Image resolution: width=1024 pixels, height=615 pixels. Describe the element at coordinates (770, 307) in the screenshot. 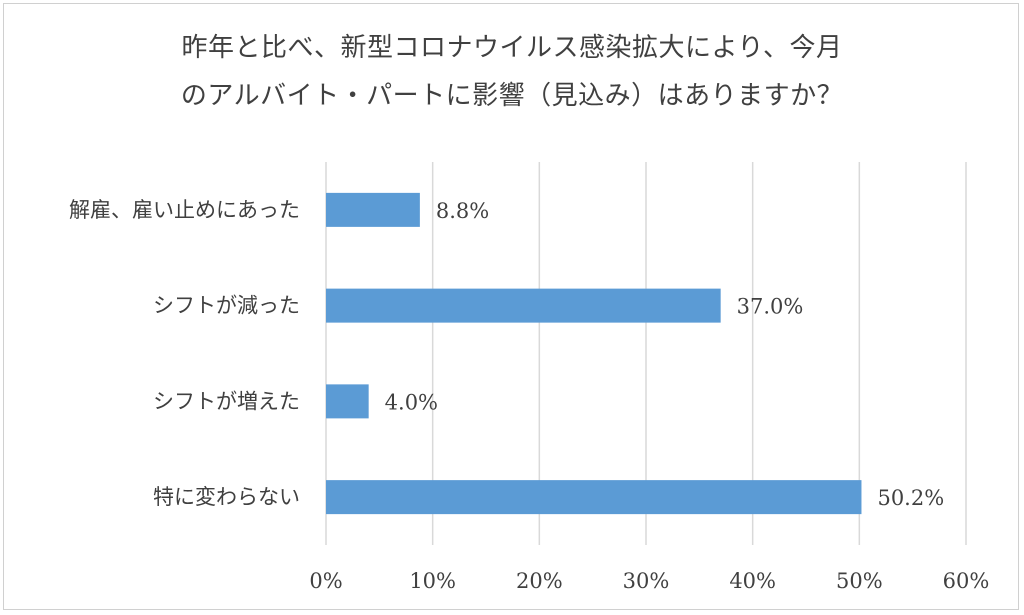

I see `value-label: 37.0%` at that location.